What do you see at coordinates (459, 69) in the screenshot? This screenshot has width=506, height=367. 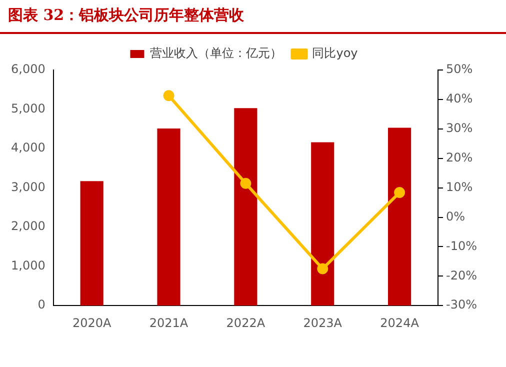 I see `y2-tick-label: 50%` at bounding box center [459, 69].